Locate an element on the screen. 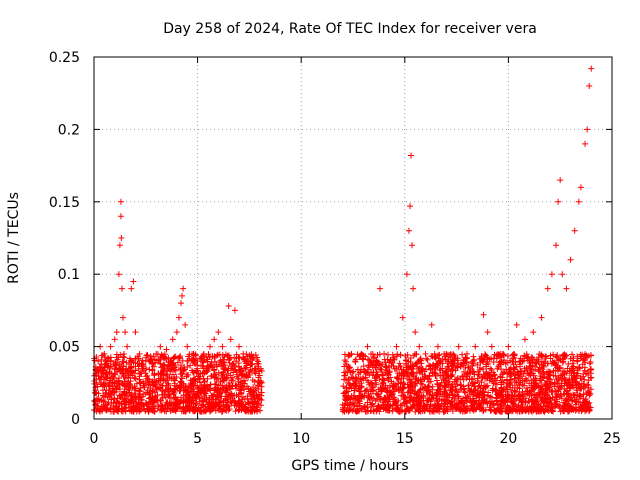  x-tick-label: 0 is located at coordinates (94, 439).